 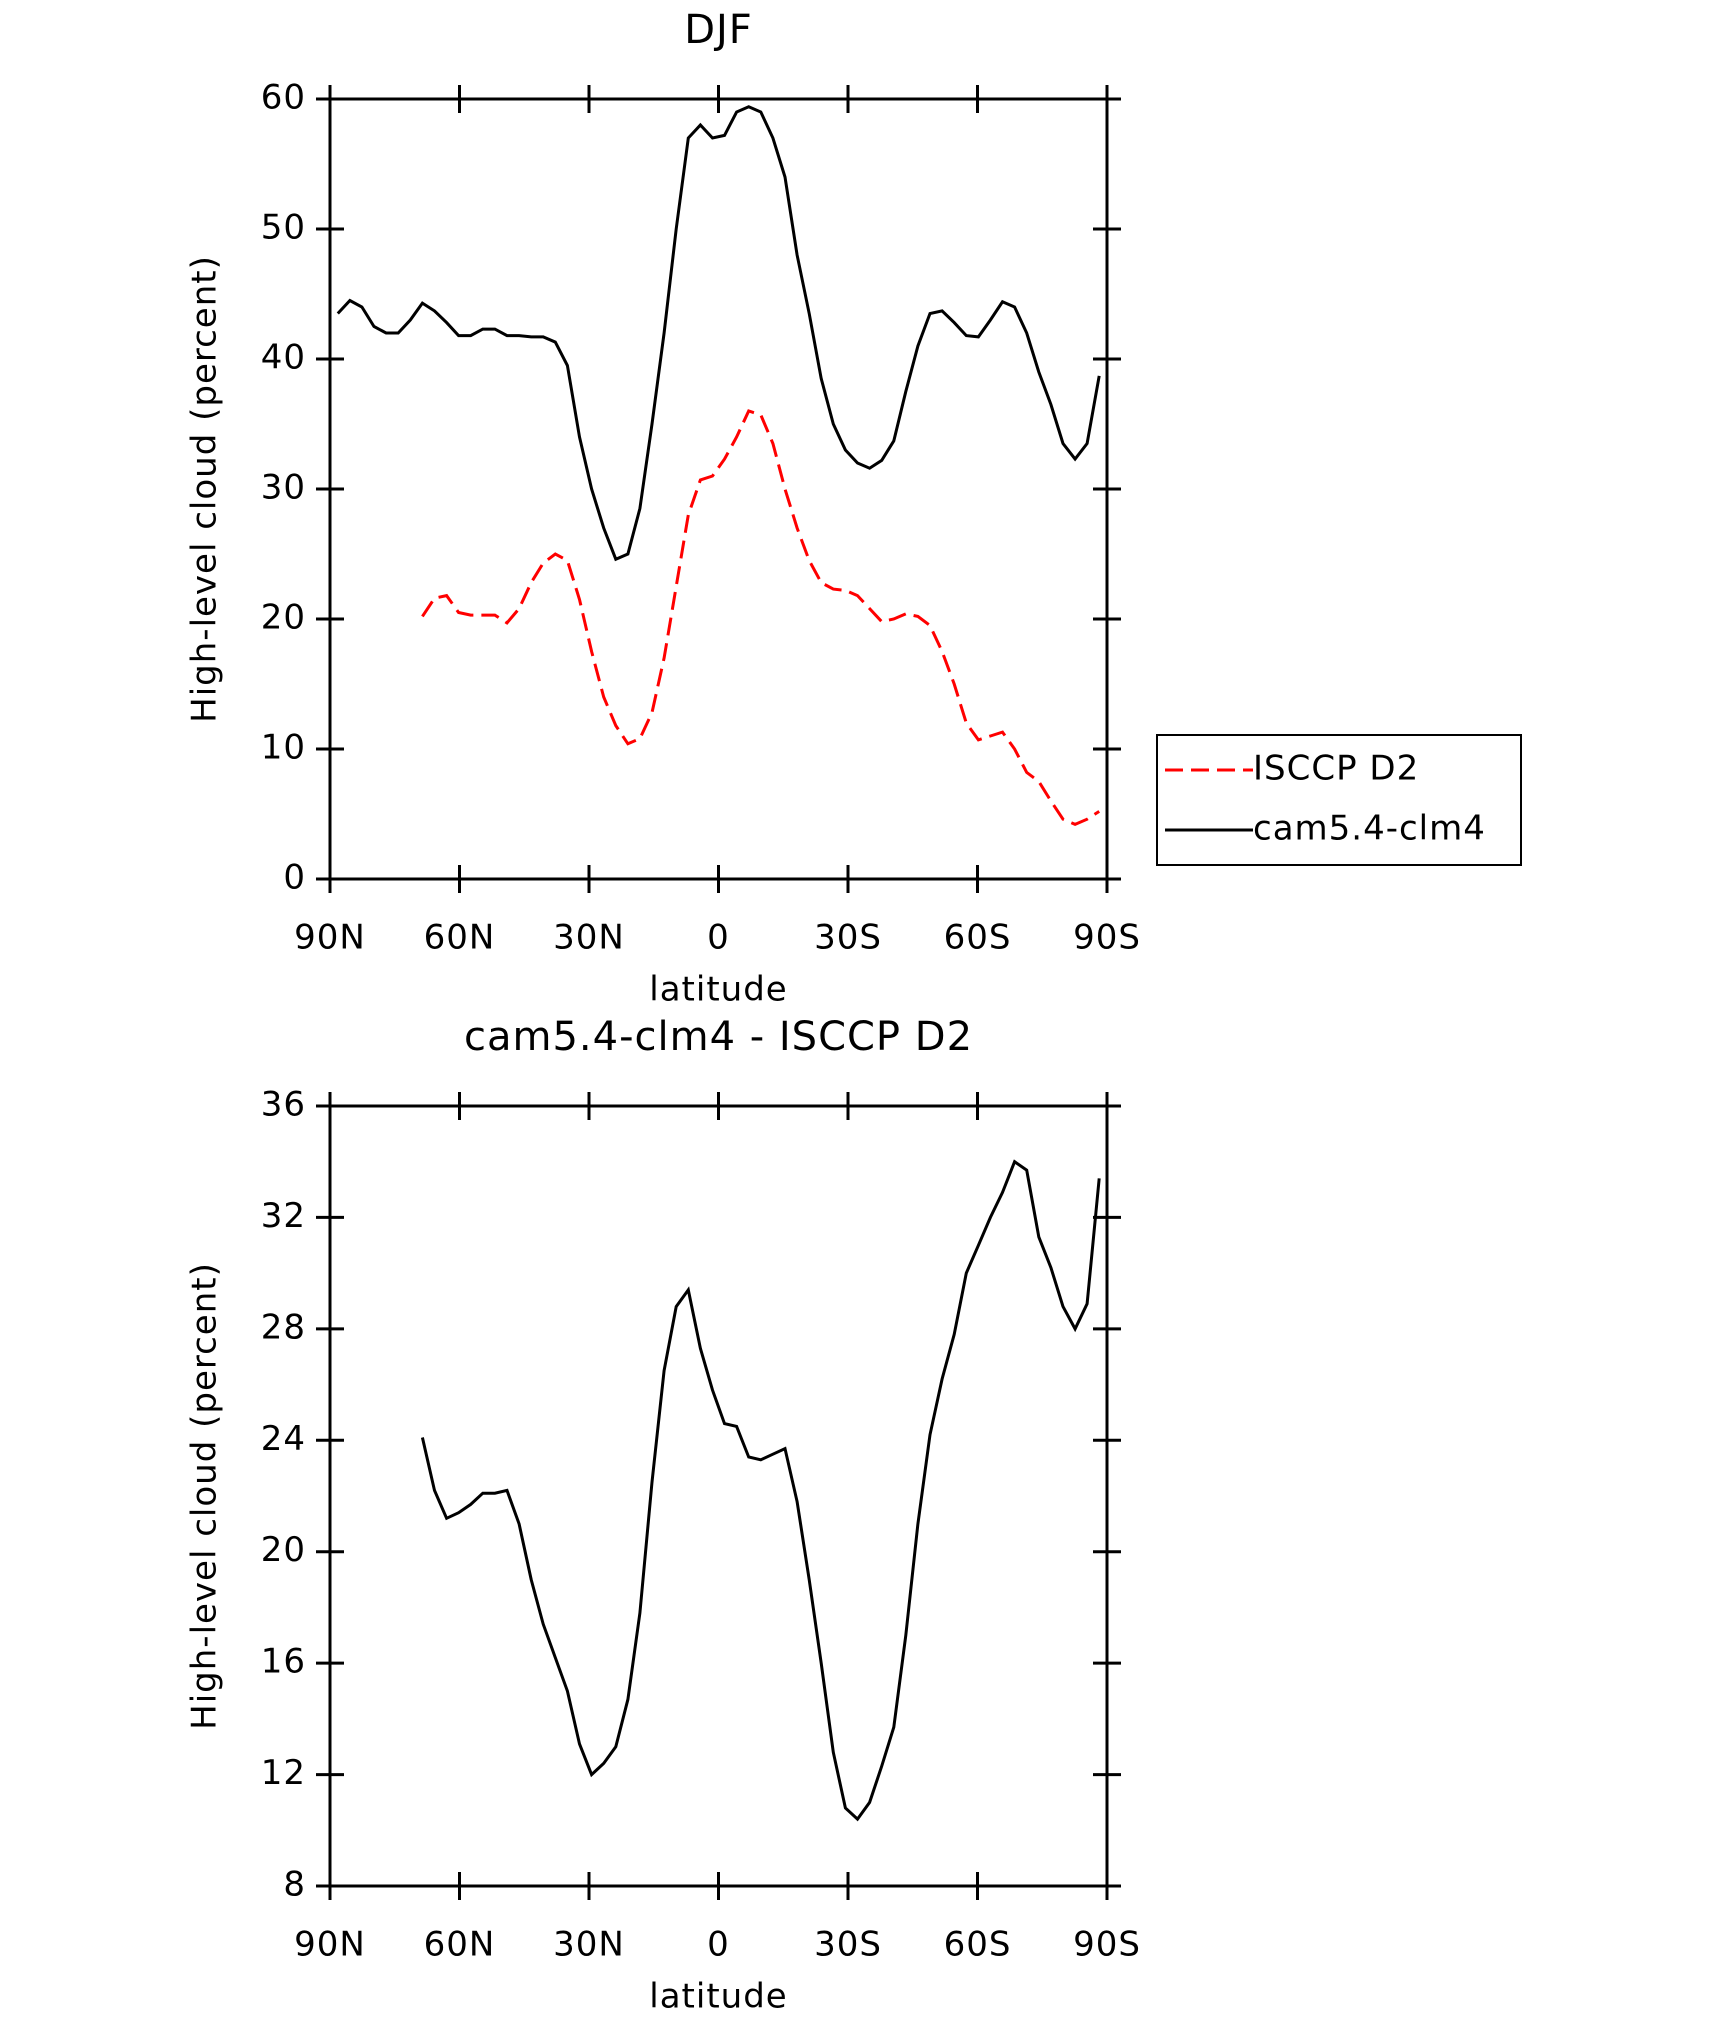 I want to click on y-tick-label: 32, so click(x=283, y=1216).